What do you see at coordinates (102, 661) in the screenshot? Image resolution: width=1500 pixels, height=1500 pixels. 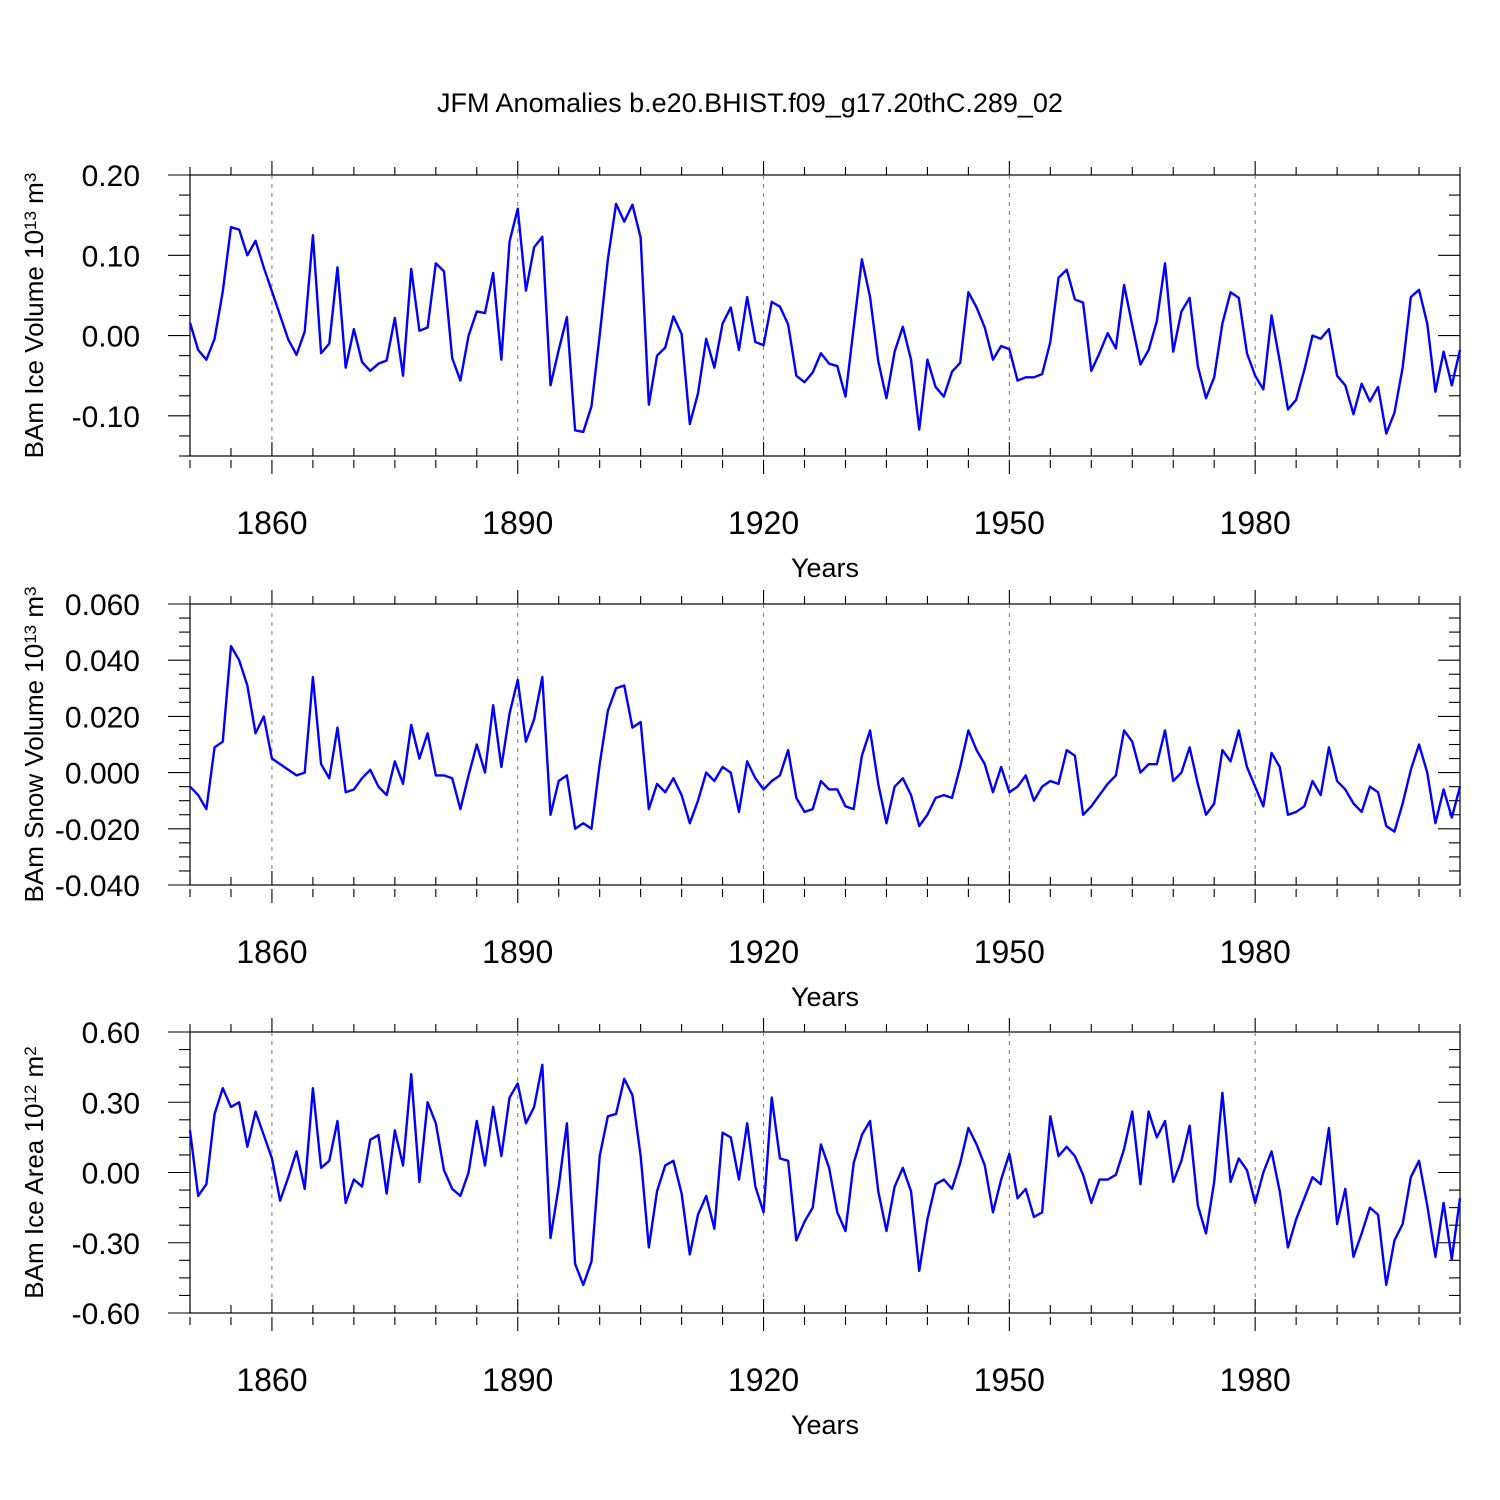 I see `y-tick-label: 0.040` at bounding box center [102, 661].